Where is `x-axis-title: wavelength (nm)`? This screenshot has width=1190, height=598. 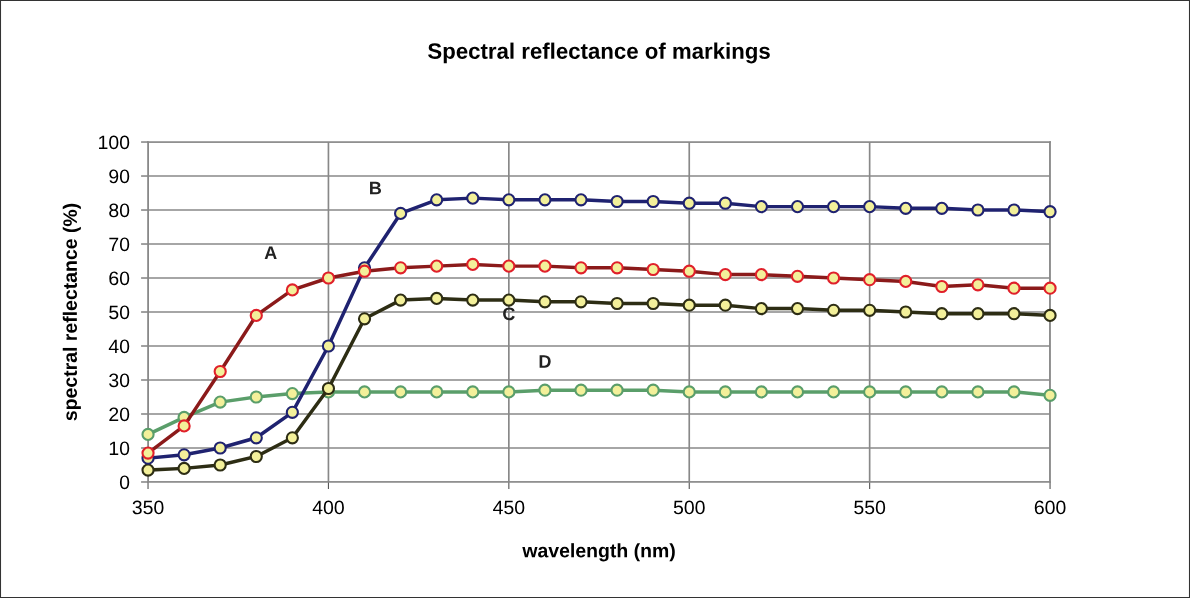
x-axis-title: wavelength (nm) is located at coordinates (598, 552).